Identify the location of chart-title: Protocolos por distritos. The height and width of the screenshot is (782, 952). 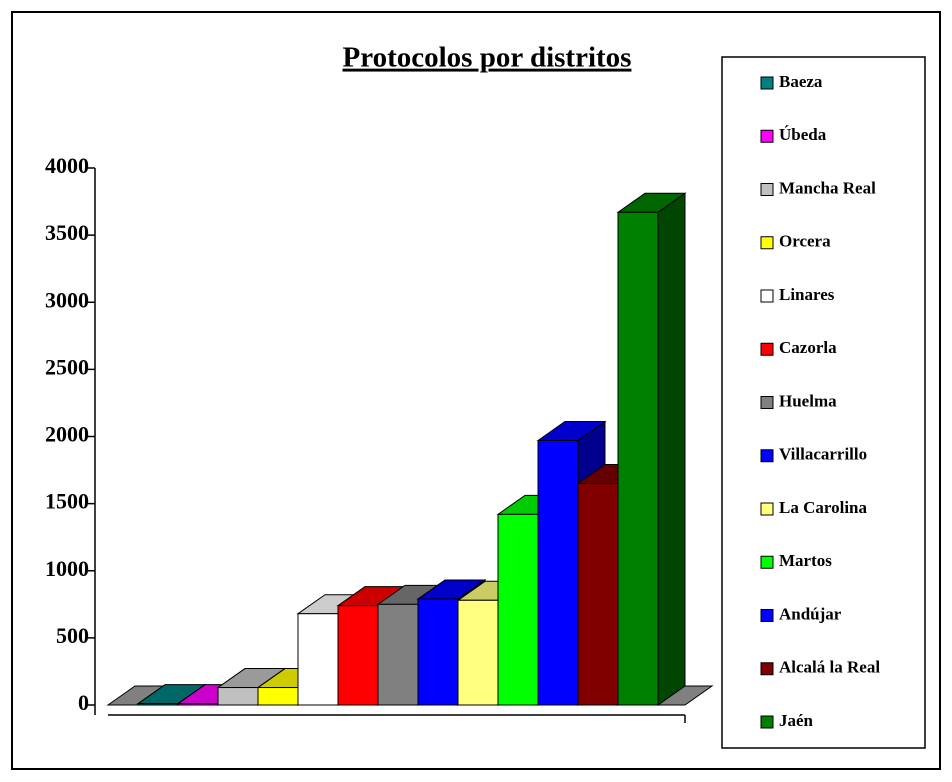
(487, 58).